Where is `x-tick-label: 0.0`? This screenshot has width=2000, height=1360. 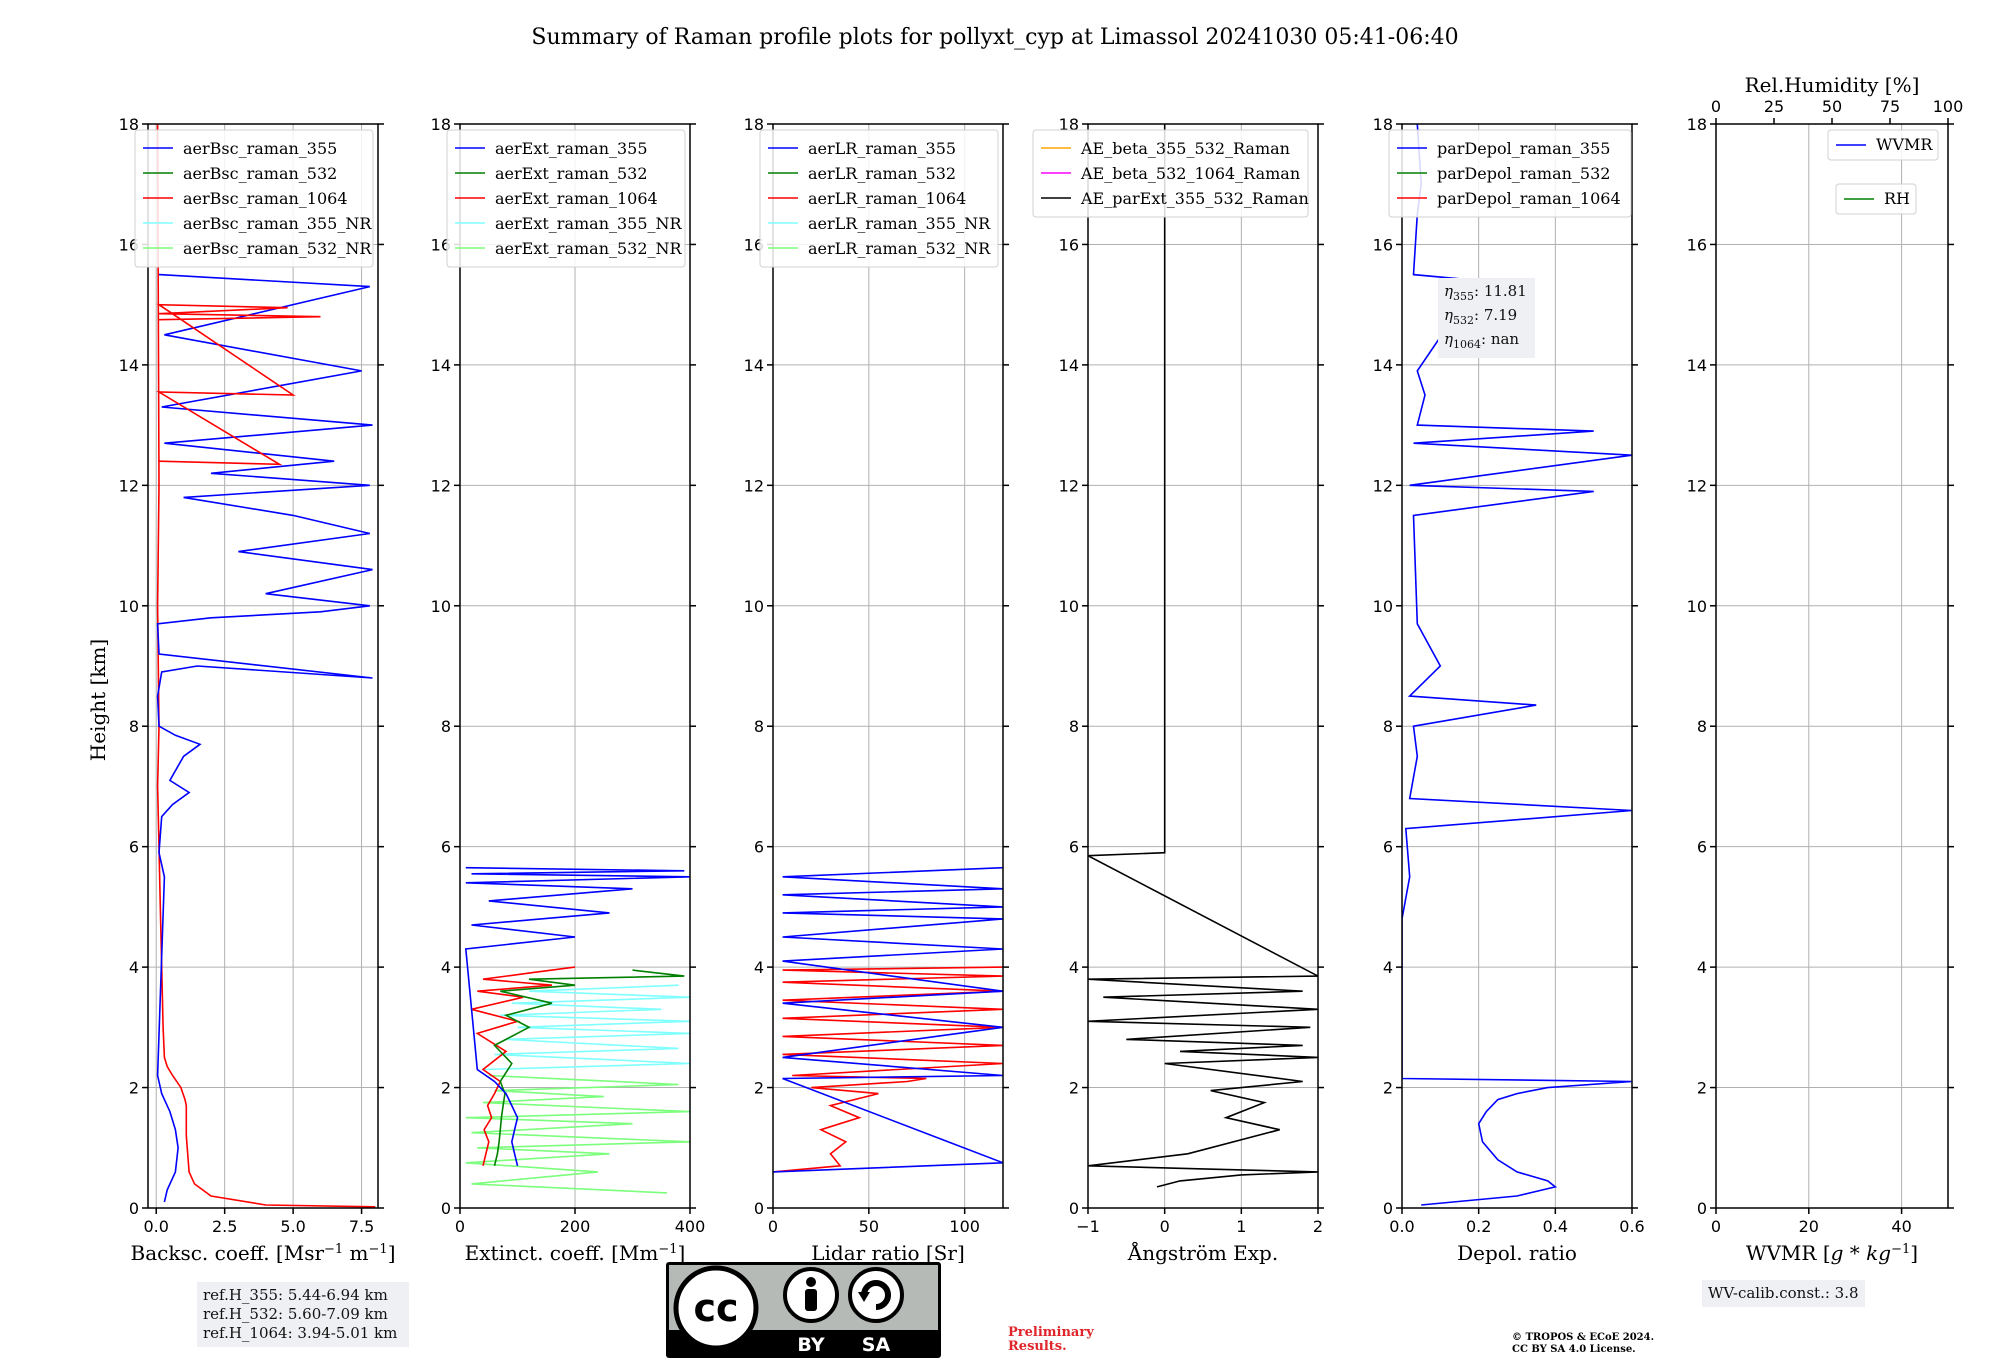 x-tick-label: 0.0 is located at coordinates (155, 1226).